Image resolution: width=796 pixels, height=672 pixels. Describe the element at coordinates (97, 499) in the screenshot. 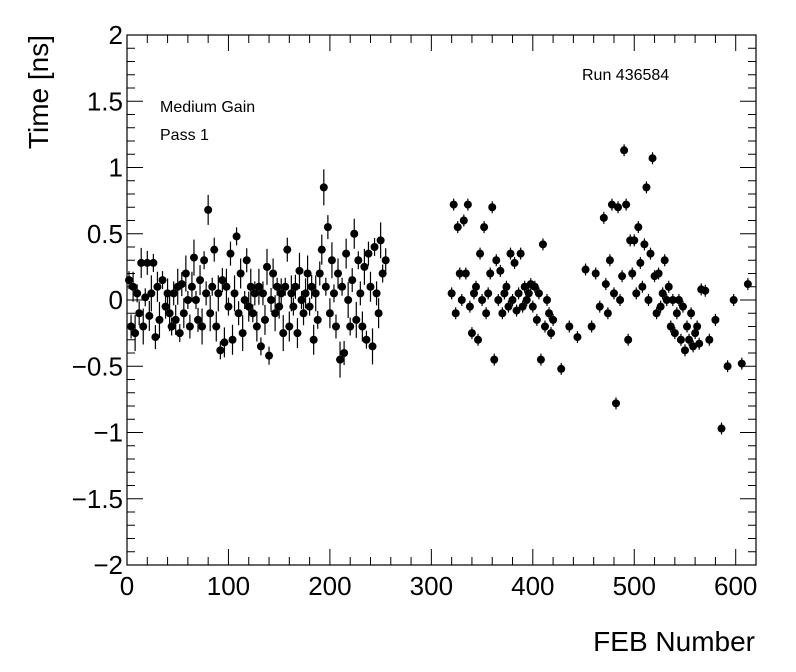

I see `y-tick-label: −1.5` at that location.